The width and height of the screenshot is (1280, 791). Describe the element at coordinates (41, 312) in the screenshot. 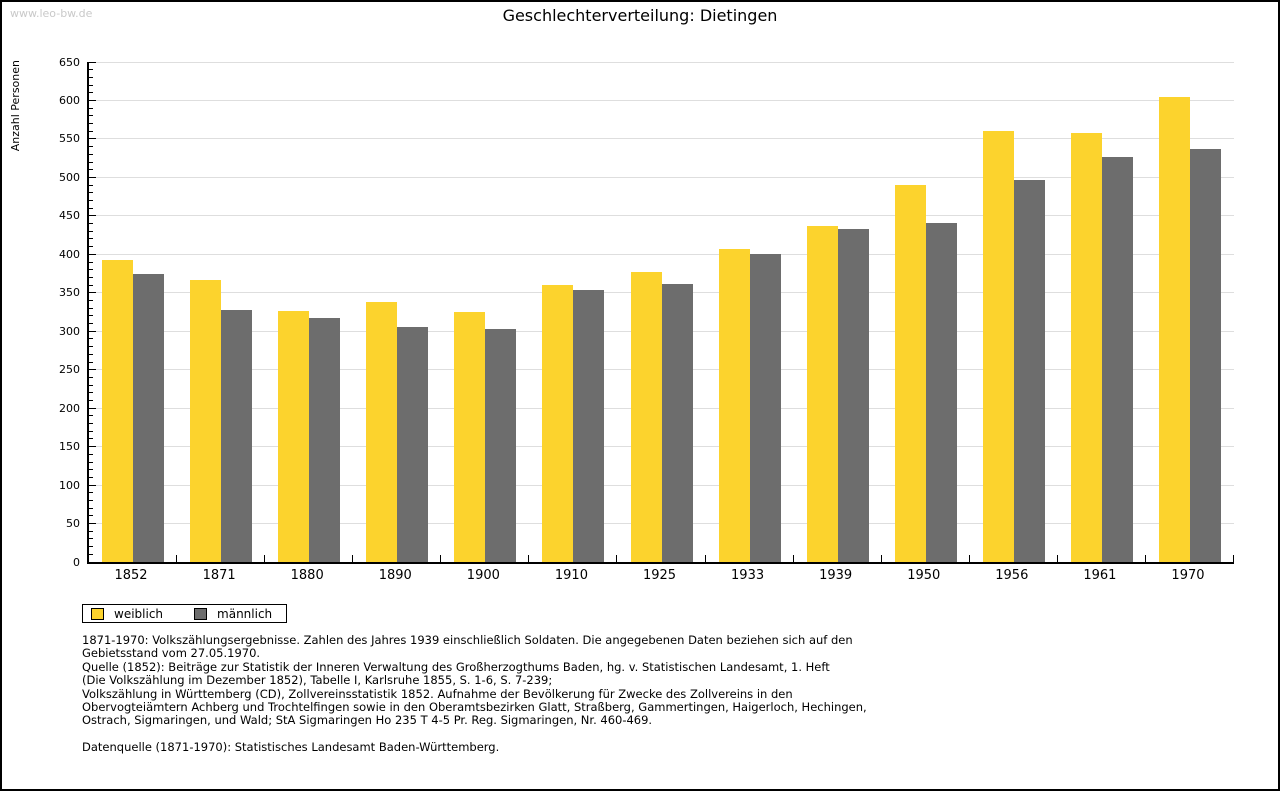

I see `y-axis-tick-labels: 0 50 100 150 200 250 300 350 400 450 500 550 600 650` at that location.